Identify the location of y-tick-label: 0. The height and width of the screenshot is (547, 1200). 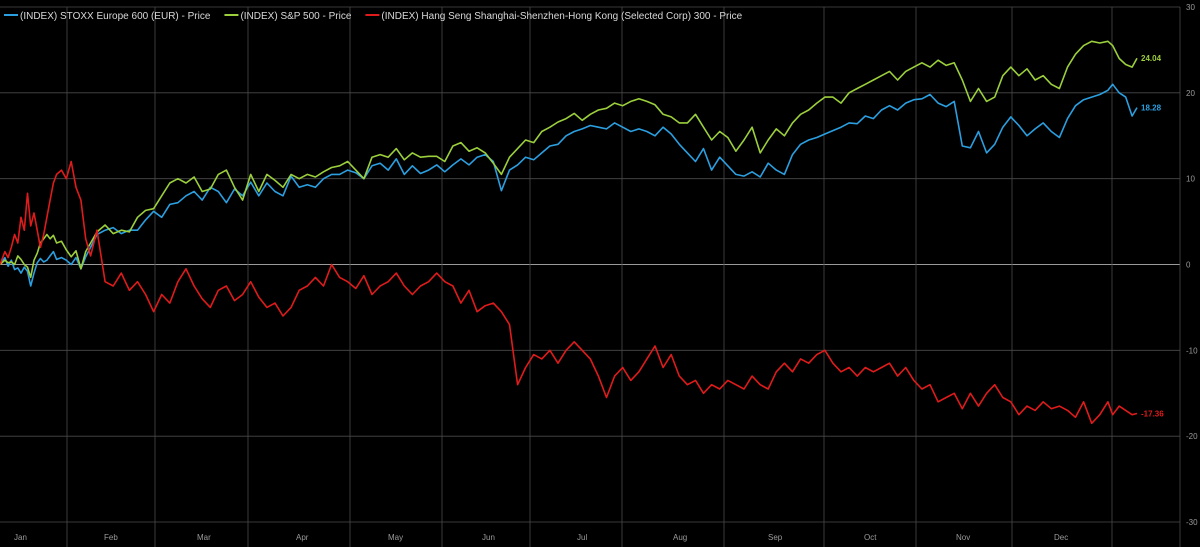
(1188, 265).